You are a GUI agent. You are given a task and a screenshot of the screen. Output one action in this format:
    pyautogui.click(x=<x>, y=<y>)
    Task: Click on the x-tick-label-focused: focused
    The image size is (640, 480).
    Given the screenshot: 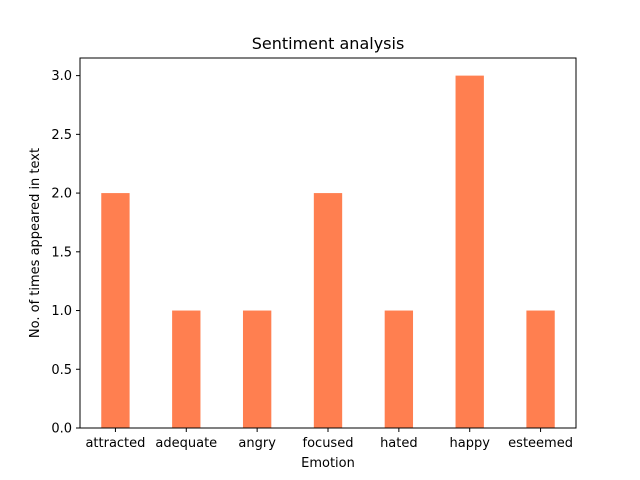 What is the action you would take?
    pyautogui.click(x=328, y=443)
    